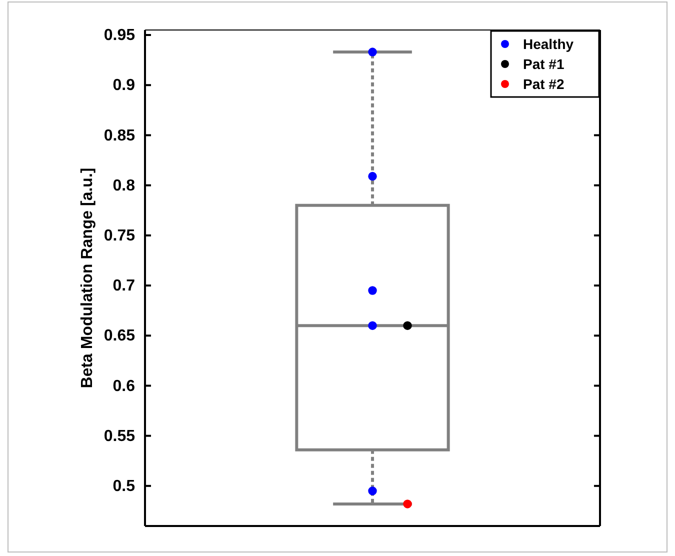 The image size is (675, 556). What do you see at coordinates (87, 278) in the screenshot?
I see `y-axis-title: Beta Modulation Range [a.u.]` at bounding box center [87, 278].